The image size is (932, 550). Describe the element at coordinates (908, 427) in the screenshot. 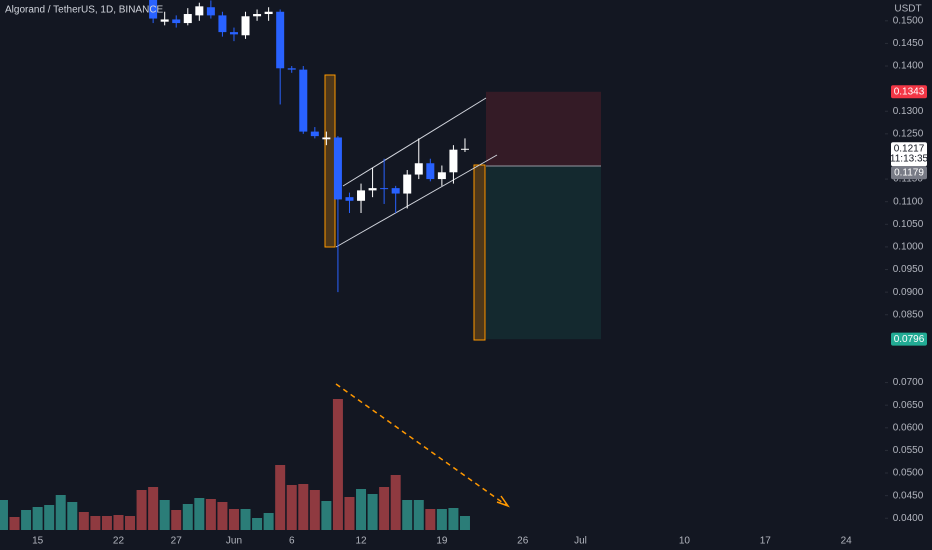

I see `y-tick-label: 0.0600` at that location.